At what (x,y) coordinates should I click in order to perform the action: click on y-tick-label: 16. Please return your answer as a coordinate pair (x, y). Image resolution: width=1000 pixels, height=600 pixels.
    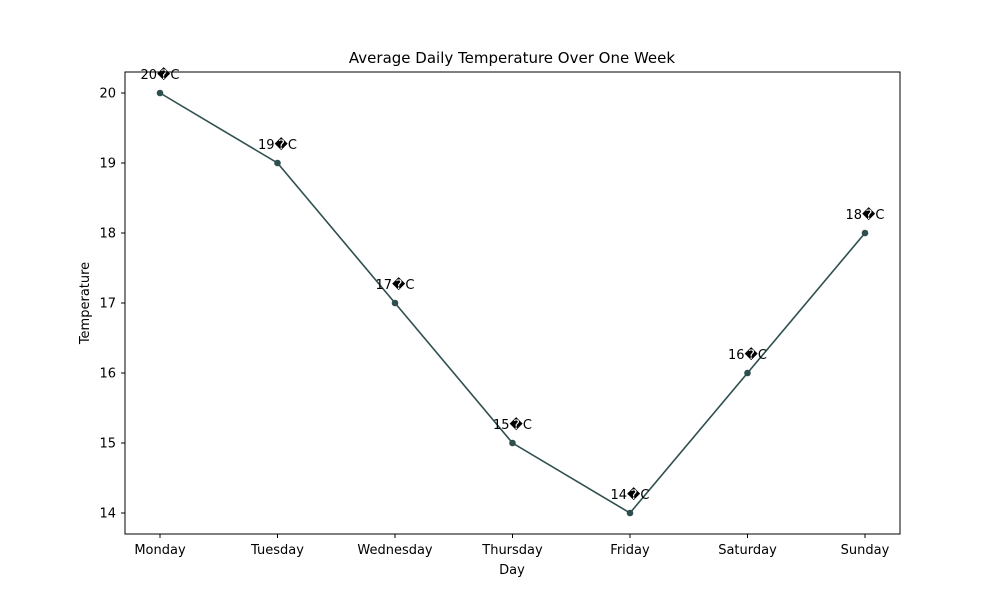
    Looking at the image, I should click on (107, 374).